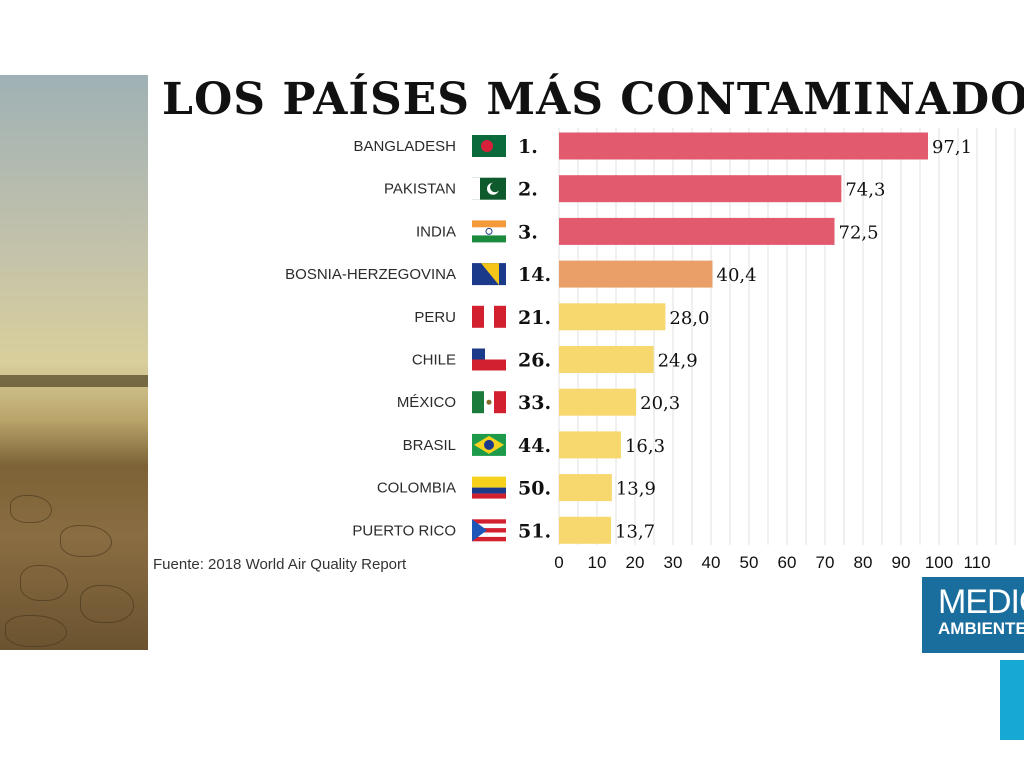  Describe the element at coordinates (489, 402) in the screenshot. I see `mexico-flag-icon` at that location.